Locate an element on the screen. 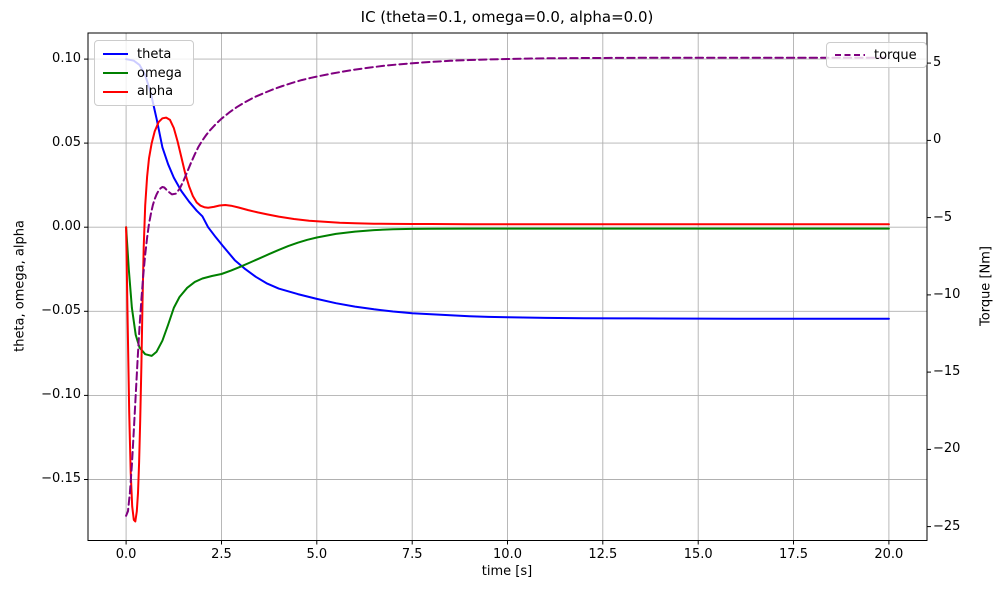 The height and width of the screenshot is (600, 1000). x-tick-label: 0.0 is located at coordinates (126, 554).